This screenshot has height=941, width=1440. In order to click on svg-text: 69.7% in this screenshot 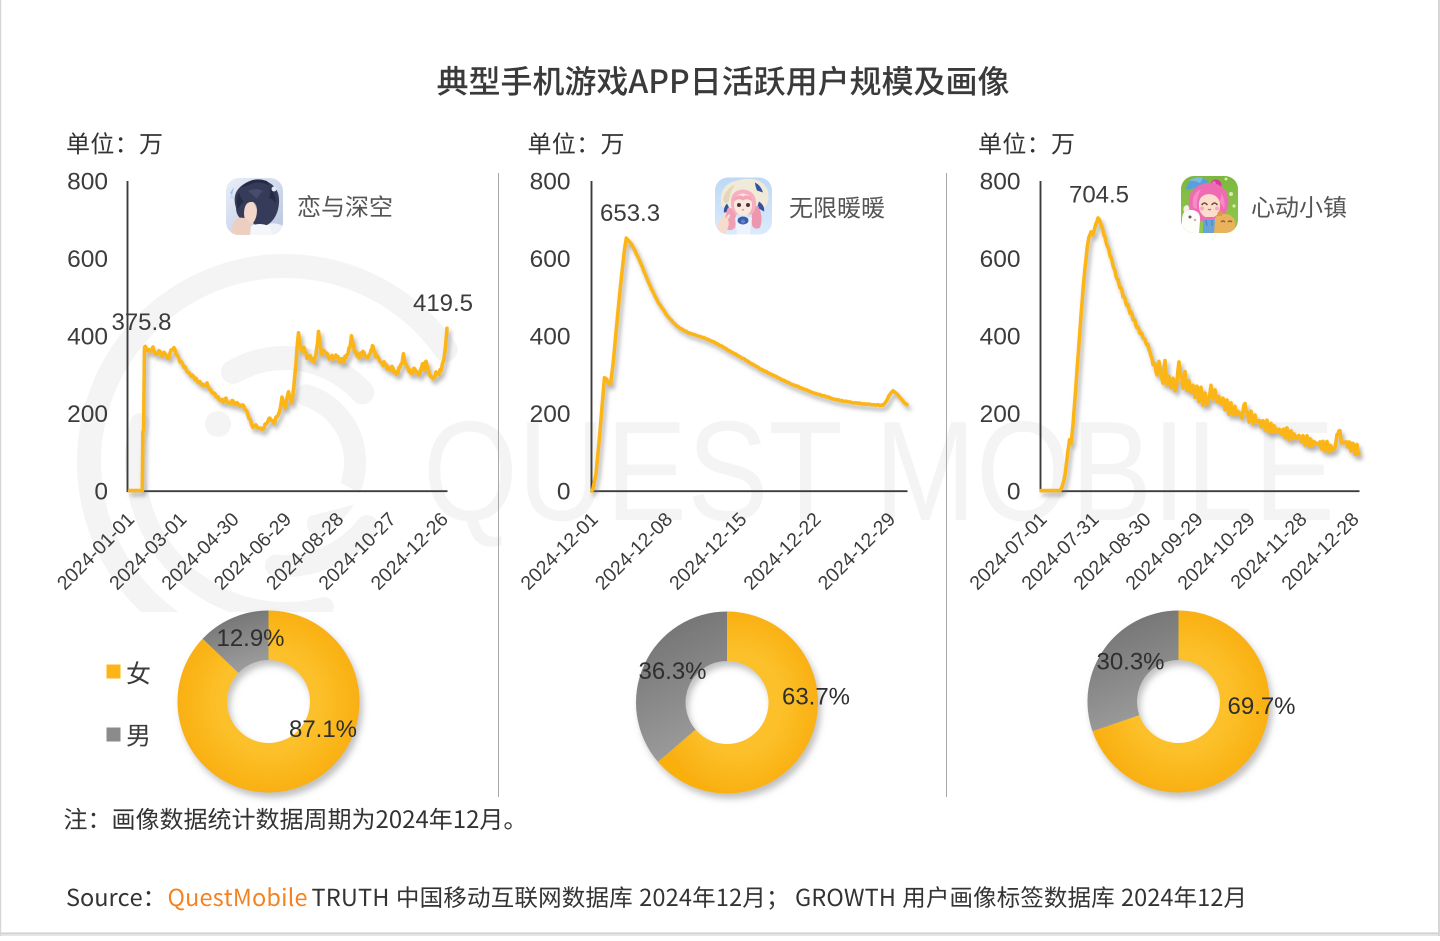, I will do `click(1261, 706)`.